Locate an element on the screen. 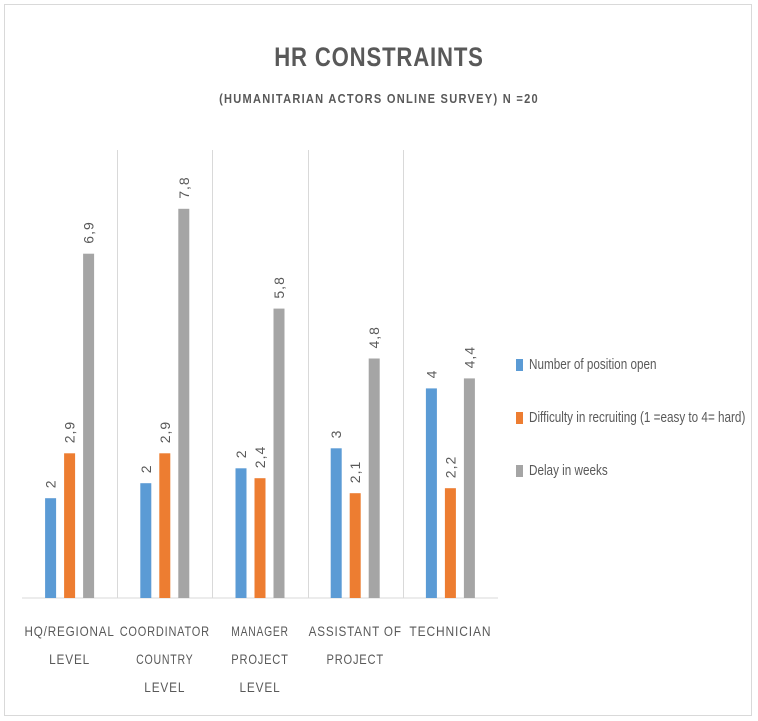 This screenshot has height=721, width=758. data-label: 7,8 is located at coordinates (184, 187).